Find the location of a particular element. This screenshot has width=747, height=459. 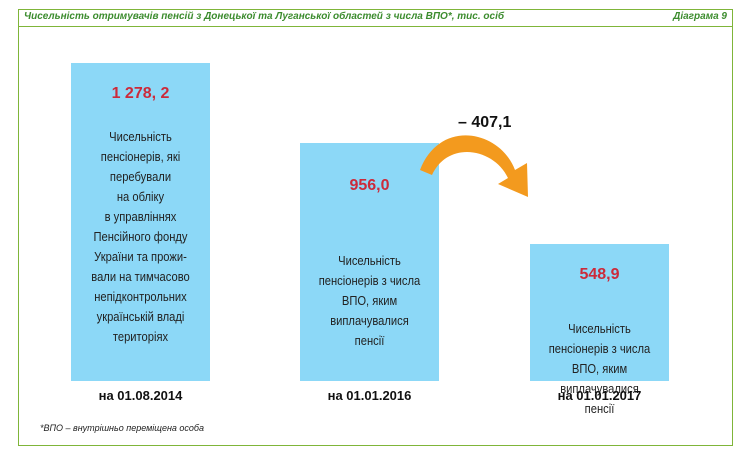

bar-description-line: українській владі is located at coordinates (140, 316).